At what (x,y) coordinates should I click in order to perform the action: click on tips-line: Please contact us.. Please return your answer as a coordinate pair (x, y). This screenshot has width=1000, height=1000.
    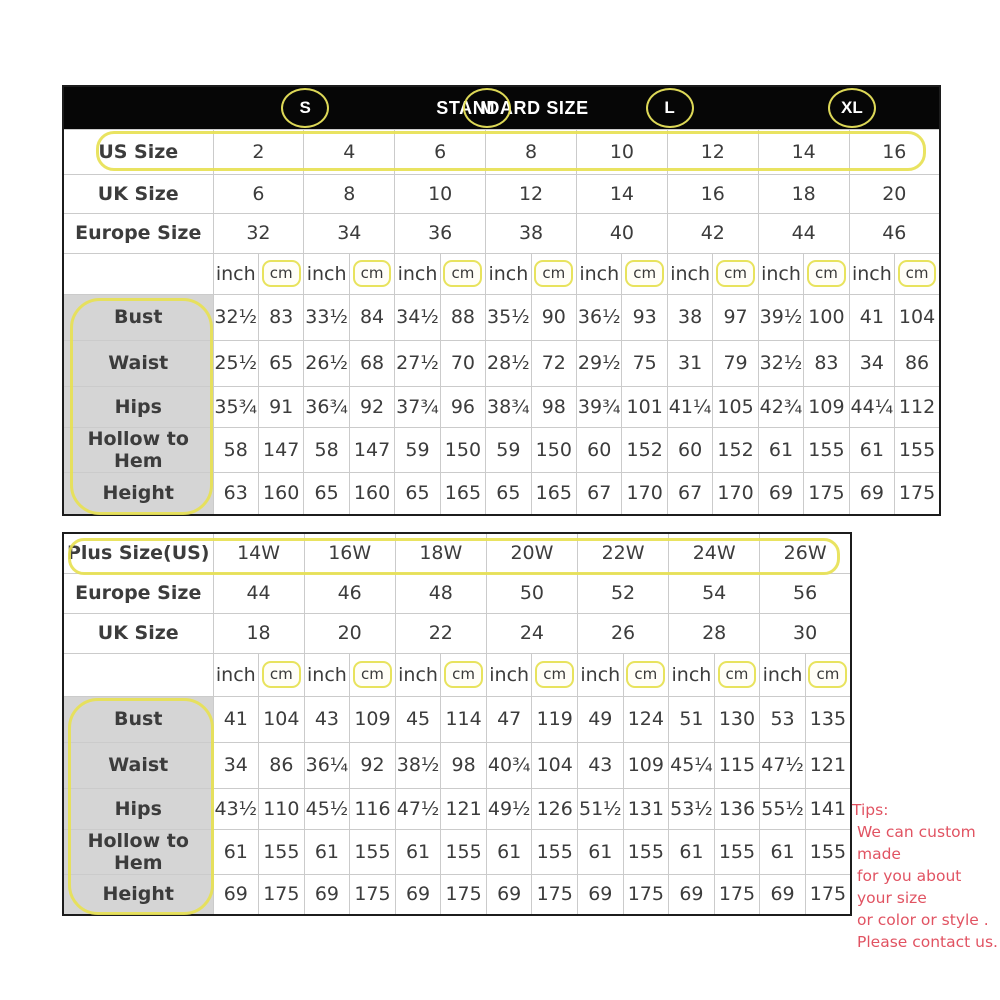
    Looking at the image, I should click on (927, 942).